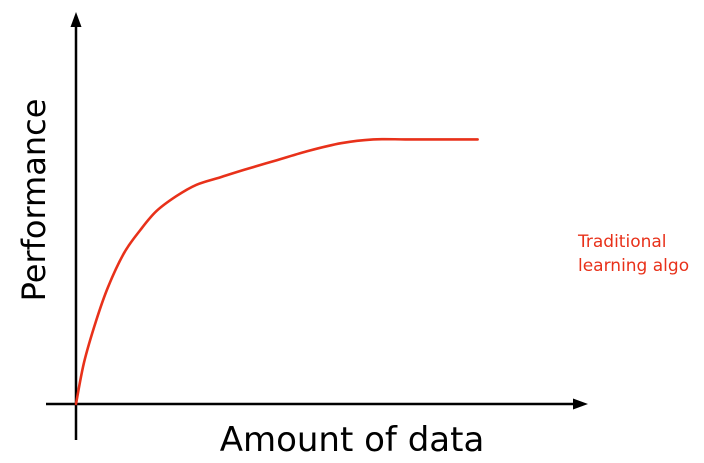 The image size is (704, 463). What do you see at coordinates (634, 266) in the screenshot?
I see `series-label-line-2: learning algo` at bounding box center [634, 266].